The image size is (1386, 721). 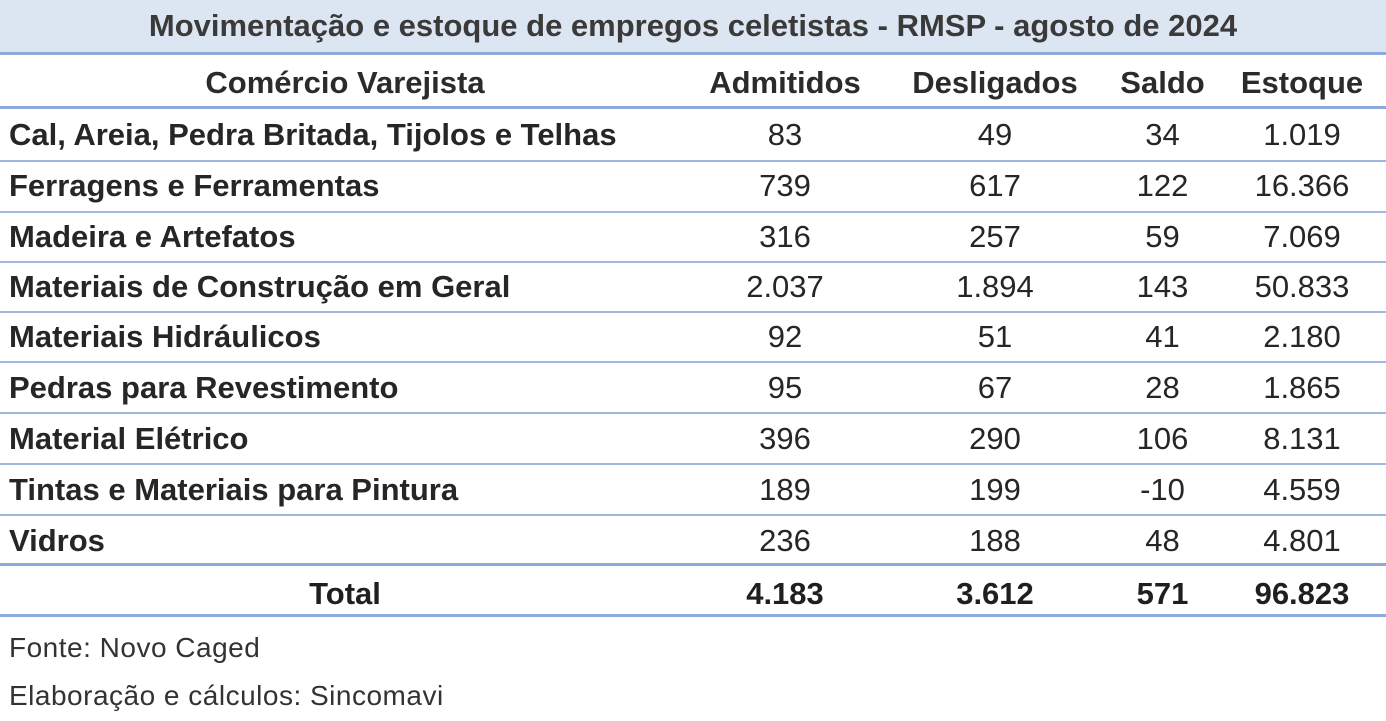 I want to click on table-row: Vidros 236 188 48 4.801, so click(x=693, y=541).